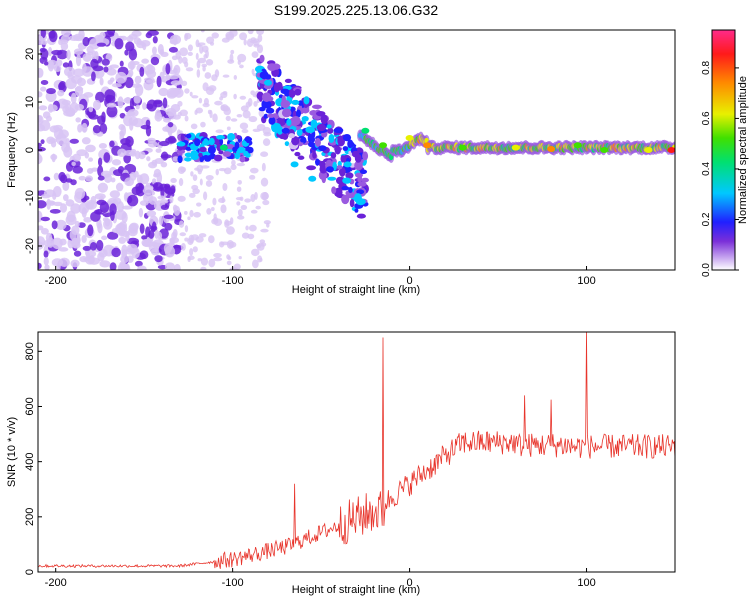 Image resolution: width=750 pixels, height=600 pixels. Describe the element at coordinates (586, 583) in the screenshot. I see `x-tick-label: 100` at that location.